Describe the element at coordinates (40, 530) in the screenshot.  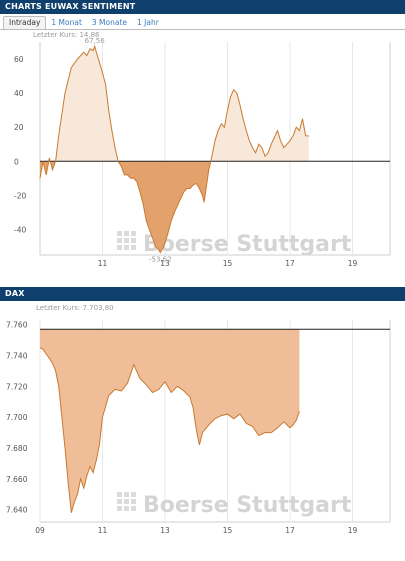
I see `x-tick-label: 09` at that location.